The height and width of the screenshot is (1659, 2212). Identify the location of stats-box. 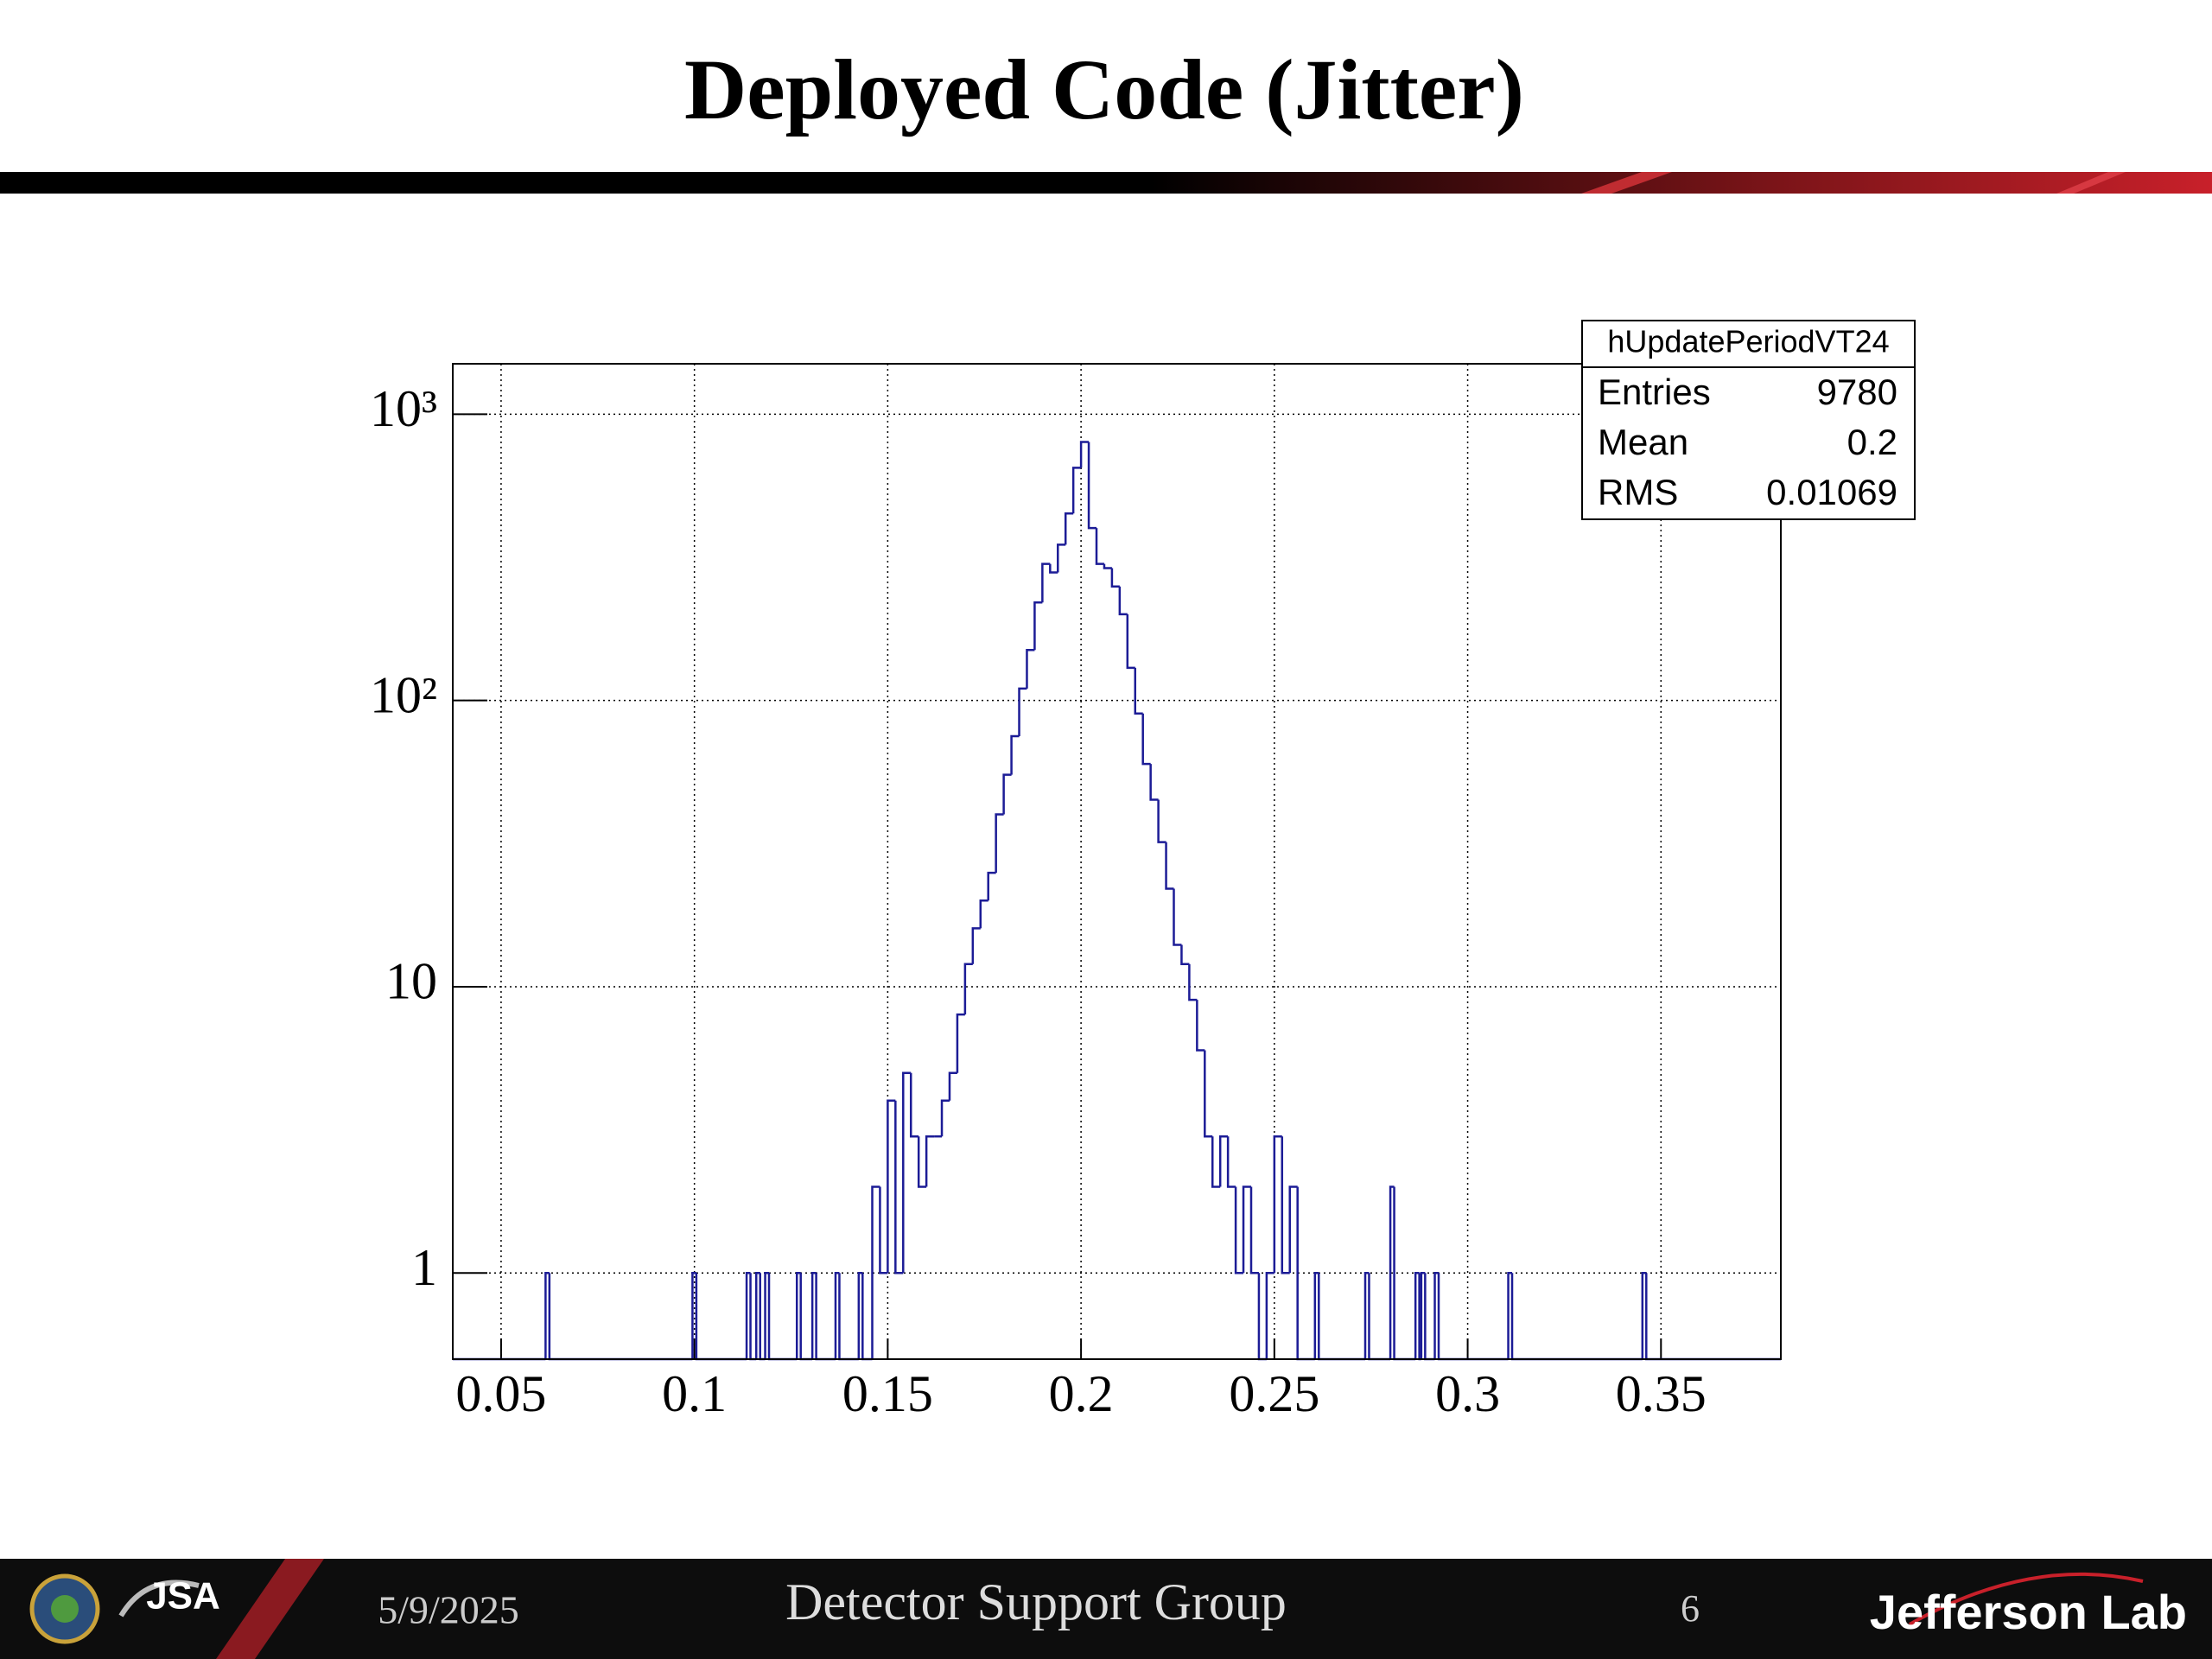
(1748, 420).